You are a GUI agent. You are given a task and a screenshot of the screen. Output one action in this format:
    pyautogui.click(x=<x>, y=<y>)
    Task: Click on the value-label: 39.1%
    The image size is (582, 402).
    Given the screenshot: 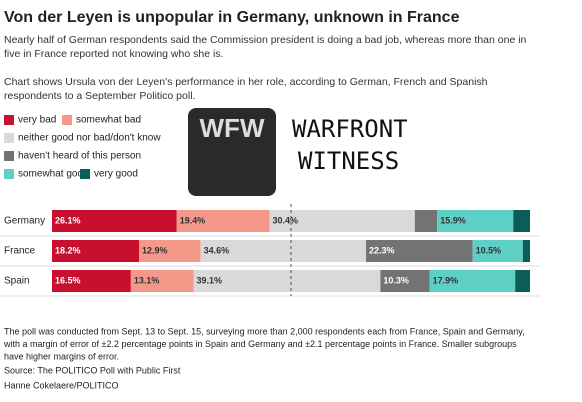 What is the action you would take?
    pyautogui.click(x=209, y=280)
    